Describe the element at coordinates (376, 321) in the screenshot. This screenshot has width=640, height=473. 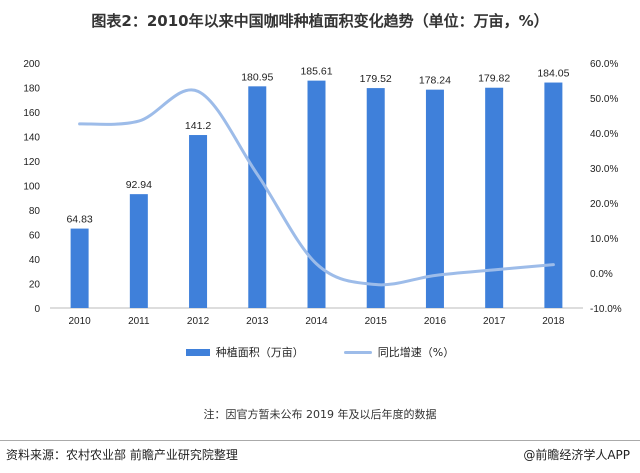
I see `x-axis-tick: 2015` at that location.